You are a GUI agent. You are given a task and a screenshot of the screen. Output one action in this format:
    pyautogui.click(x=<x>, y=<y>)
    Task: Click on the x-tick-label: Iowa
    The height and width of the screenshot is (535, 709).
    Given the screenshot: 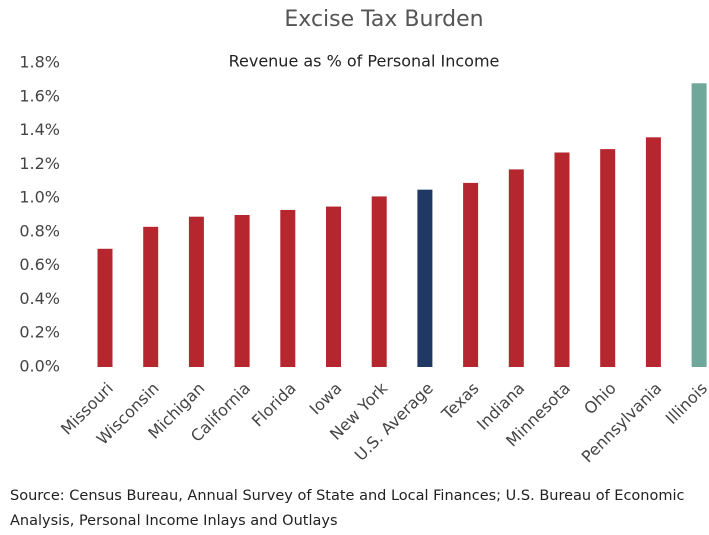 What is the action you would take?
    pyautogui.click(x=326, y=399)
    